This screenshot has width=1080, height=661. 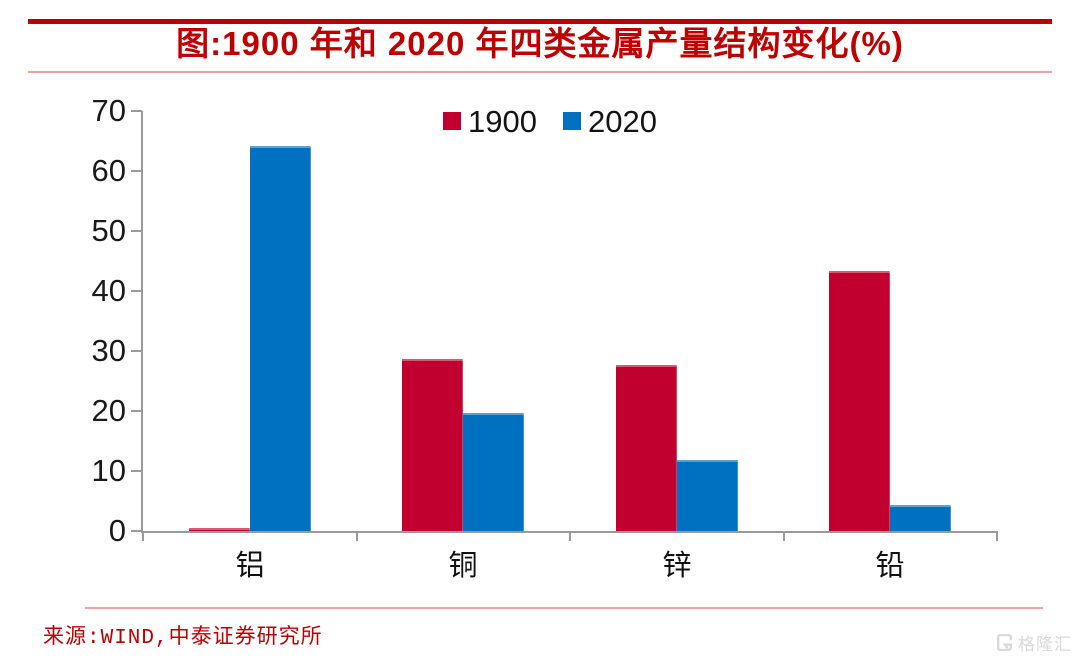 I want to click on bar-1900-cat2, so click(x=646, y=448).